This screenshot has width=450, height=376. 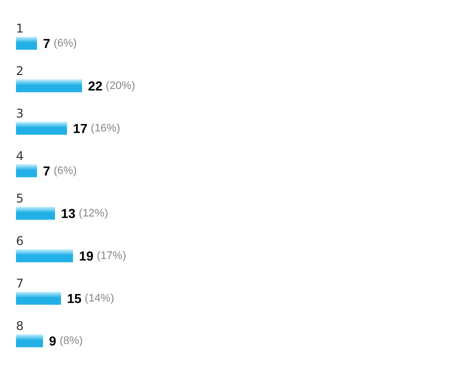 What do you see at coordinates (20, 28) in the screenshot?
I see `y-tick-label: 1` at bounding box center [20, 28].